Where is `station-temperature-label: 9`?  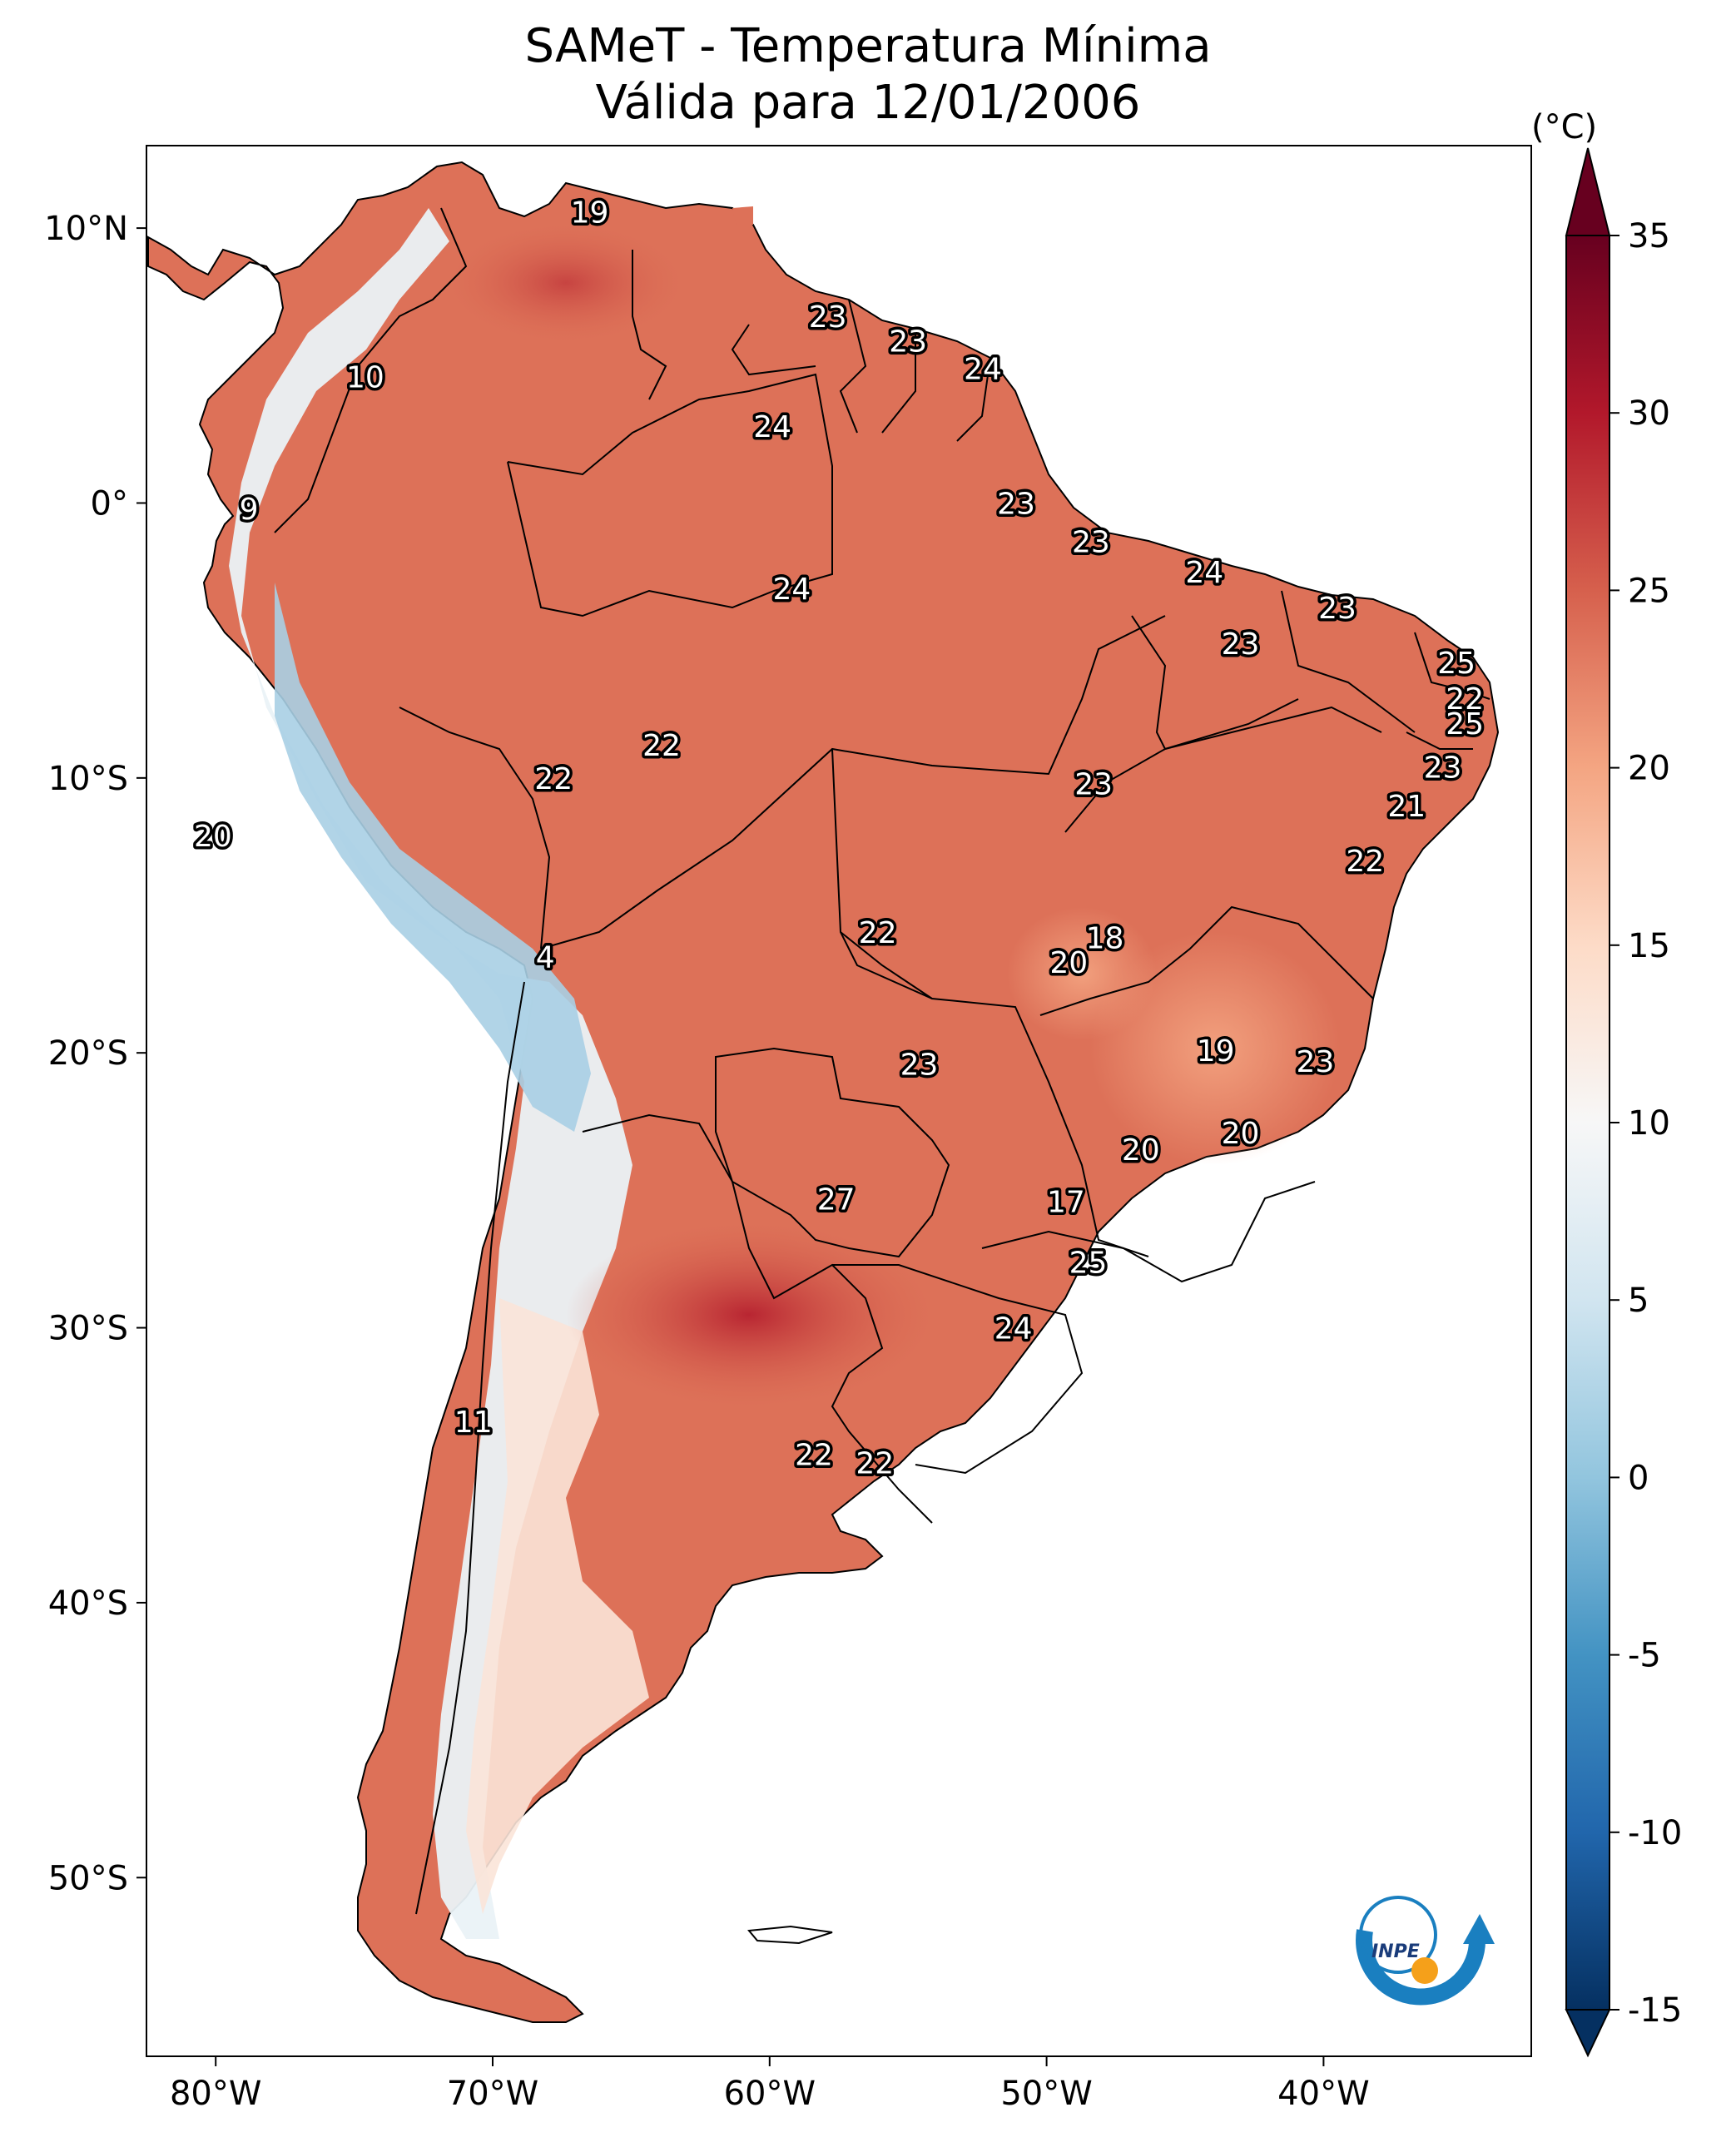 station-temperature-label: 9 is located at coordinates (249, 510).